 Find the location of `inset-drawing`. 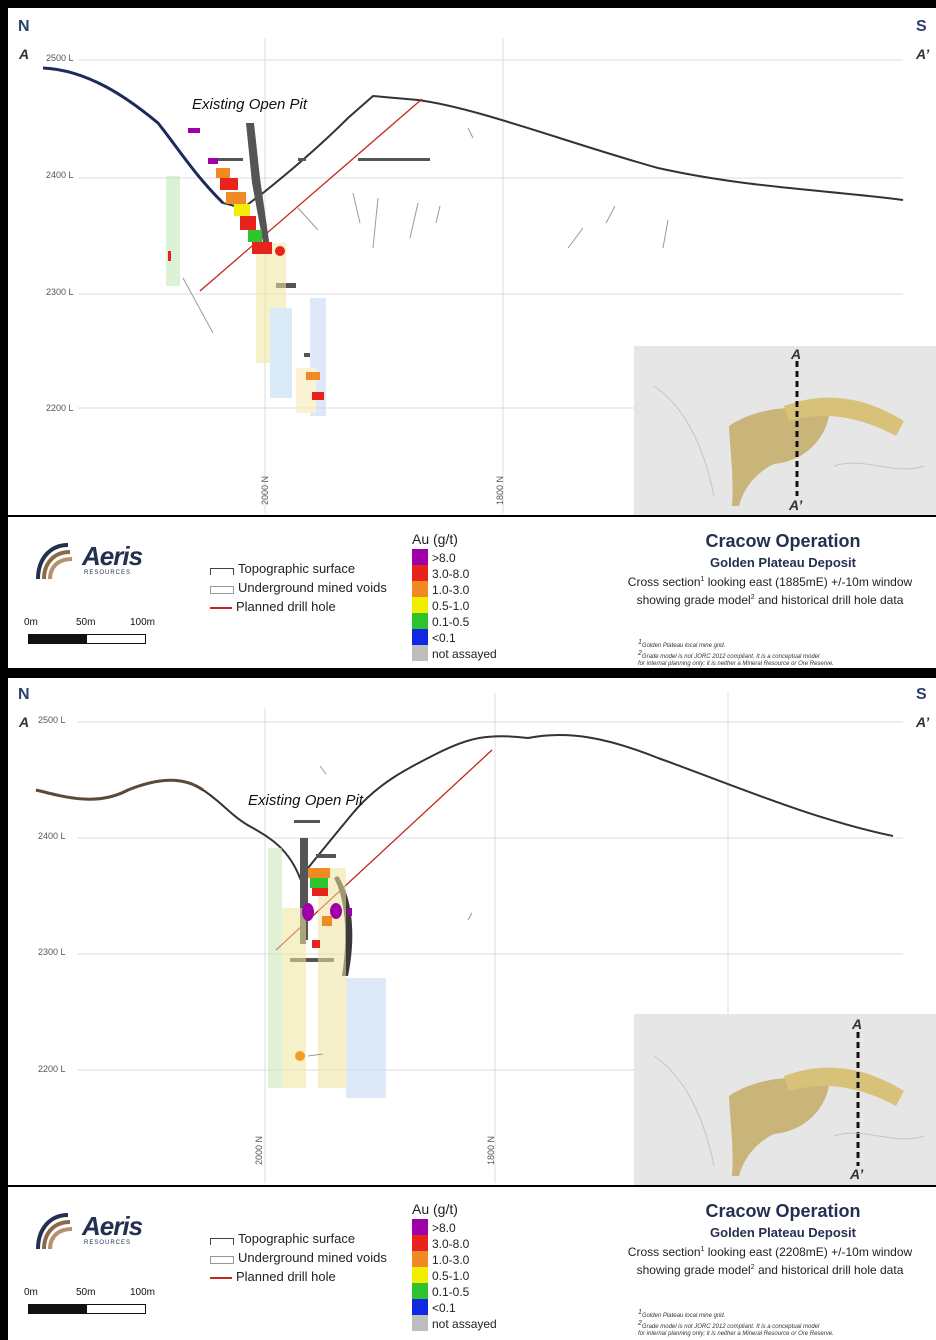

inset-drawing is located at coordinates (789, 1104).